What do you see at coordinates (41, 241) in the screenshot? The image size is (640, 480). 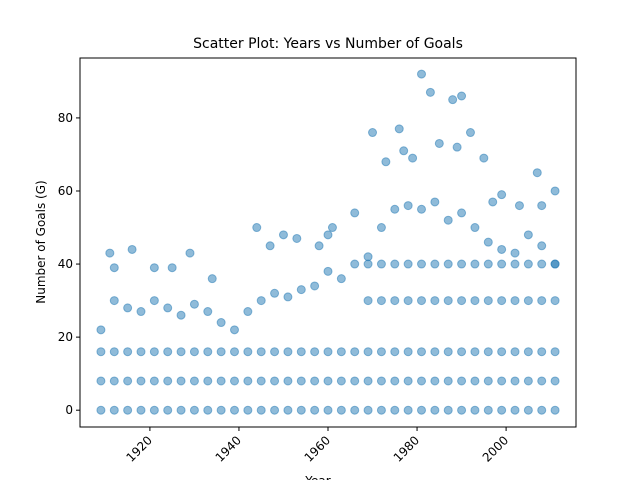 I see `y-axis-label: Number of Goals (G)` at bounding box center [41, 241].